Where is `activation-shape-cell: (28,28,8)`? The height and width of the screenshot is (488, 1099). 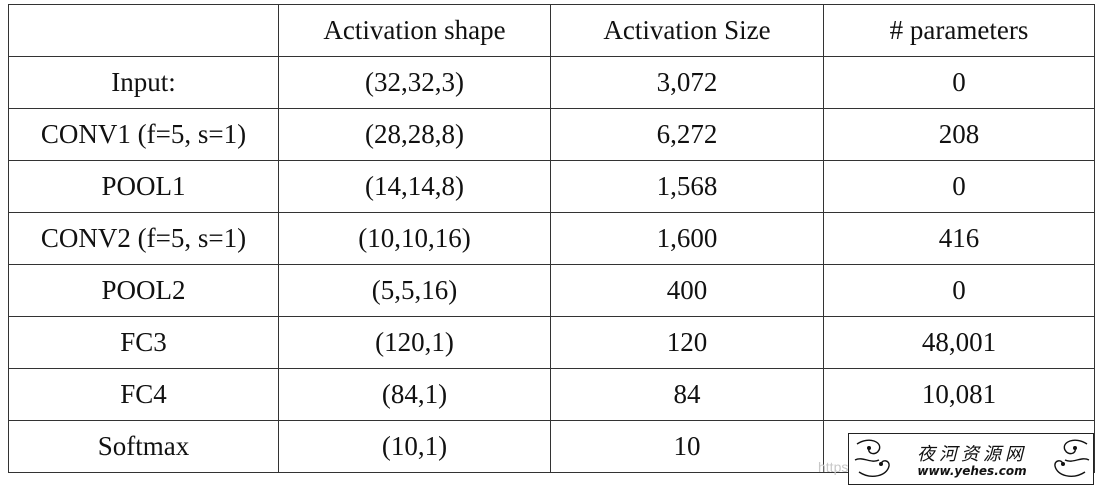
activation-shape-cell: (28,28,8) is located at coordinates (414, 134).